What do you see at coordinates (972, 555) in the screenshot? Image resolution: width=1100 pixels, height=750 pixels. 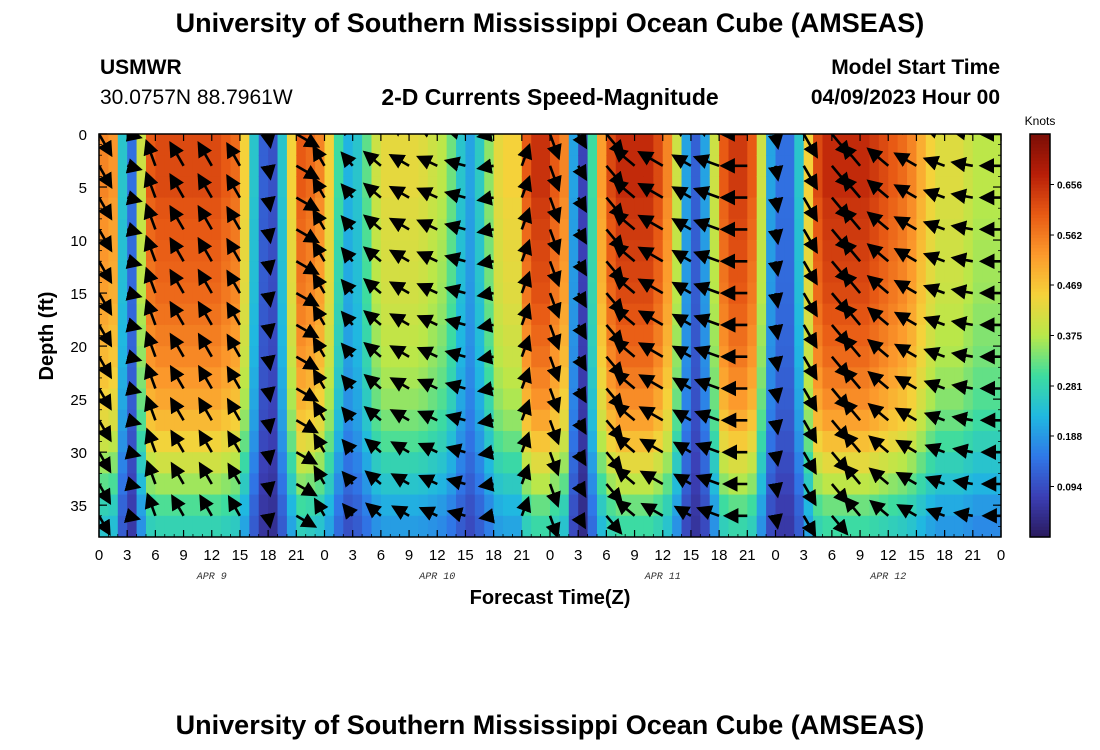 I see `x-tick-label: 21` at bounding box center [972, 555].